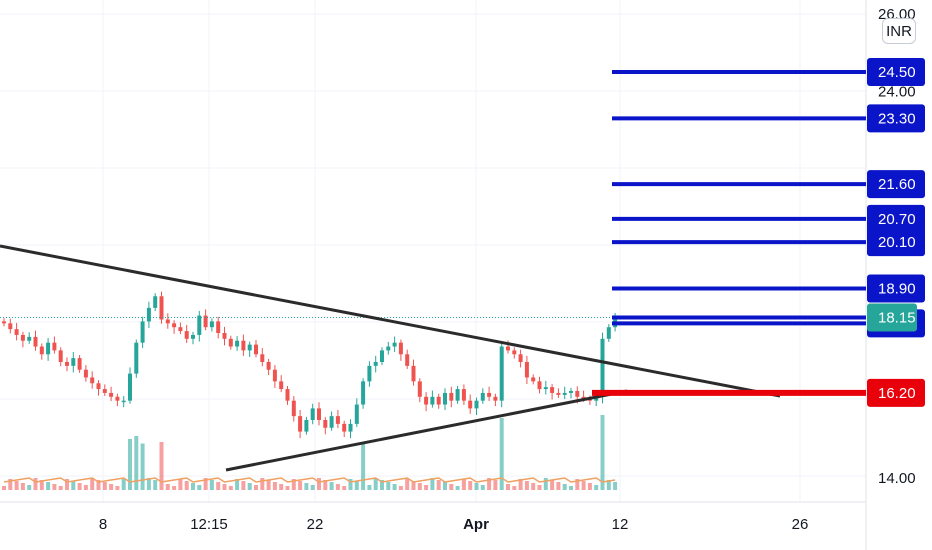  I want to click on time-tick-label: Apr, so click(476, 524).